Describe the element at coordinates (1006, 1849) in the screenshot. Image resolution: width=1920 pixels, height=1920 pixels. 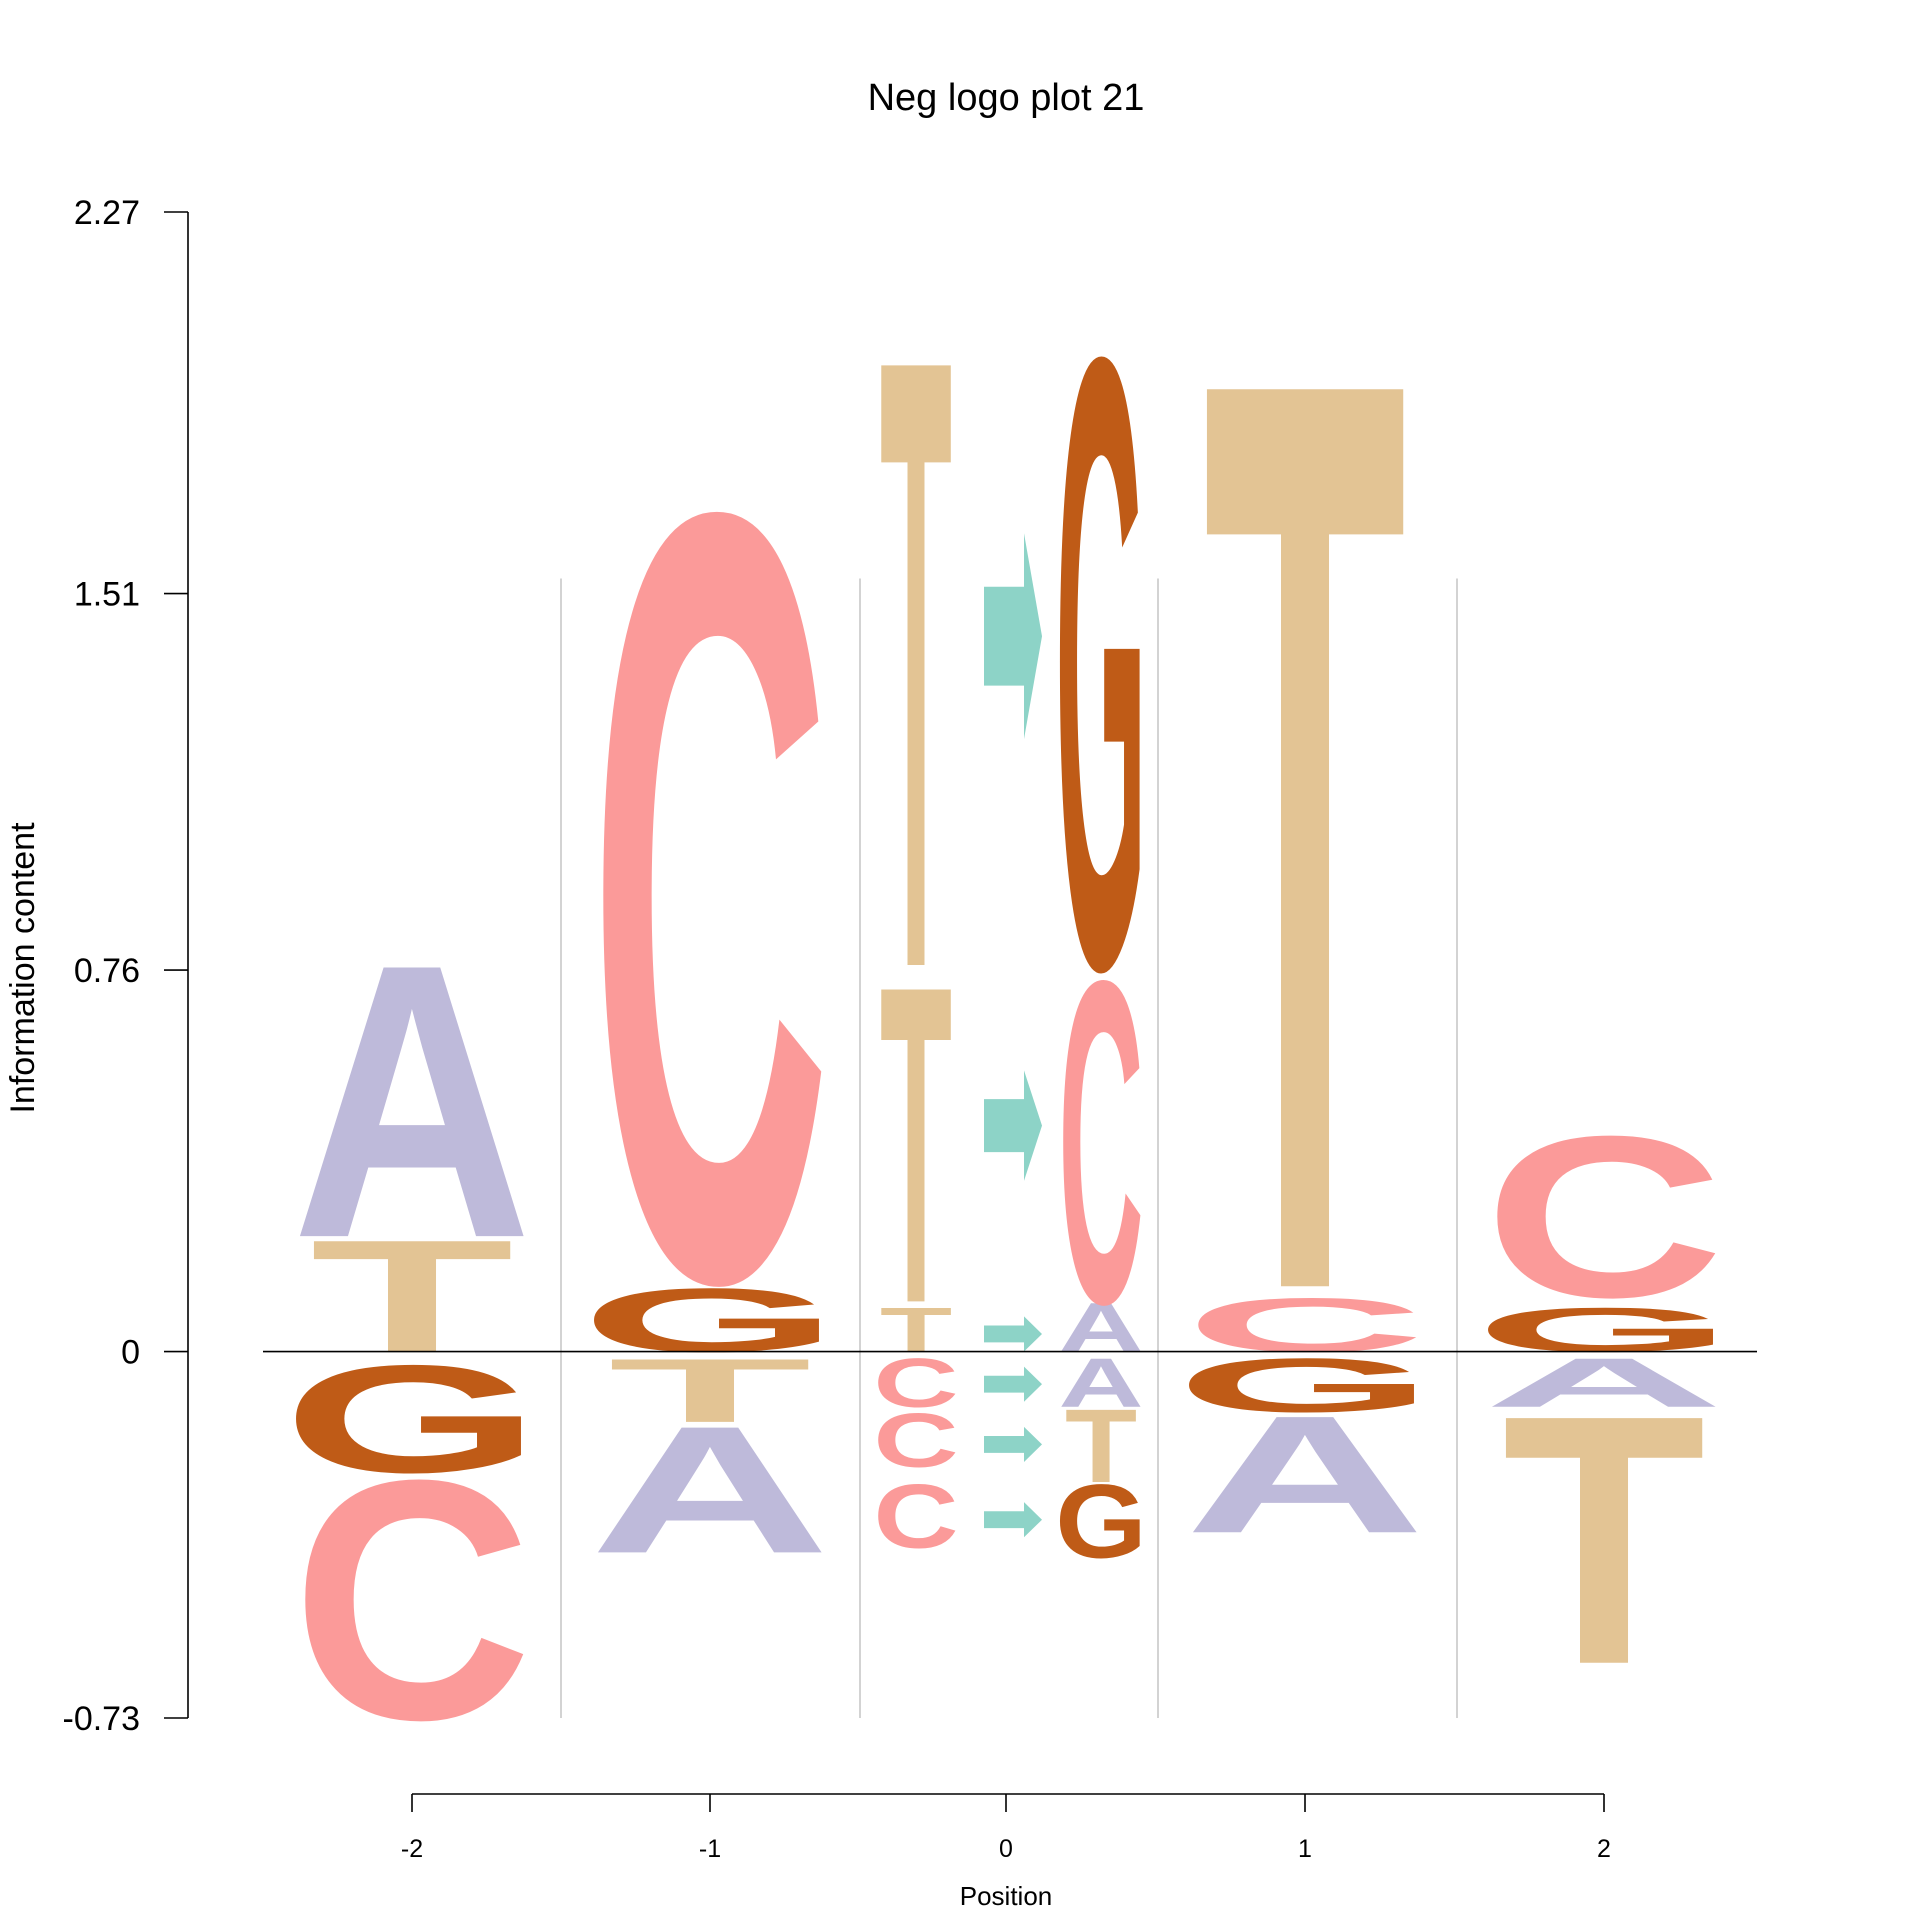
I see `x-tick-label: 0` at that location.